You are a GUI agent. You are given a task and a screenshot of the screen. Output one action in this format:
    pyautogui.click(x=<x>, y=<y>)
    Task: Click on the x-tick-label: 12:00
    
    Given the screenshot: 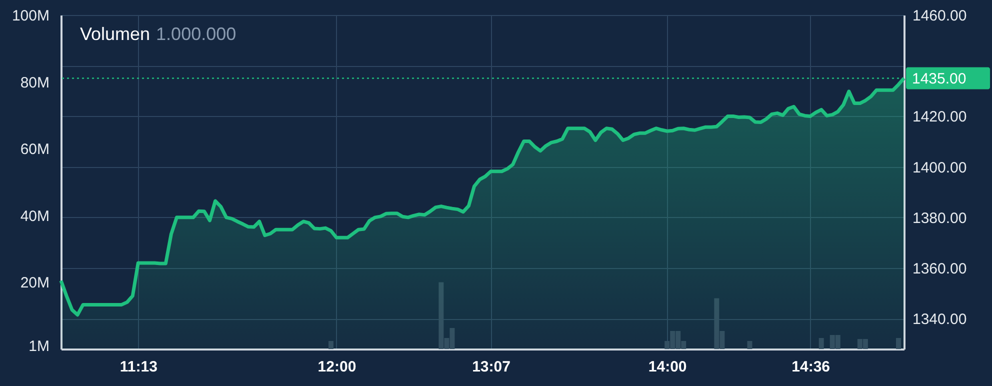 What is the action you would take?
    pyautogui.click(x=337, y=367)
    